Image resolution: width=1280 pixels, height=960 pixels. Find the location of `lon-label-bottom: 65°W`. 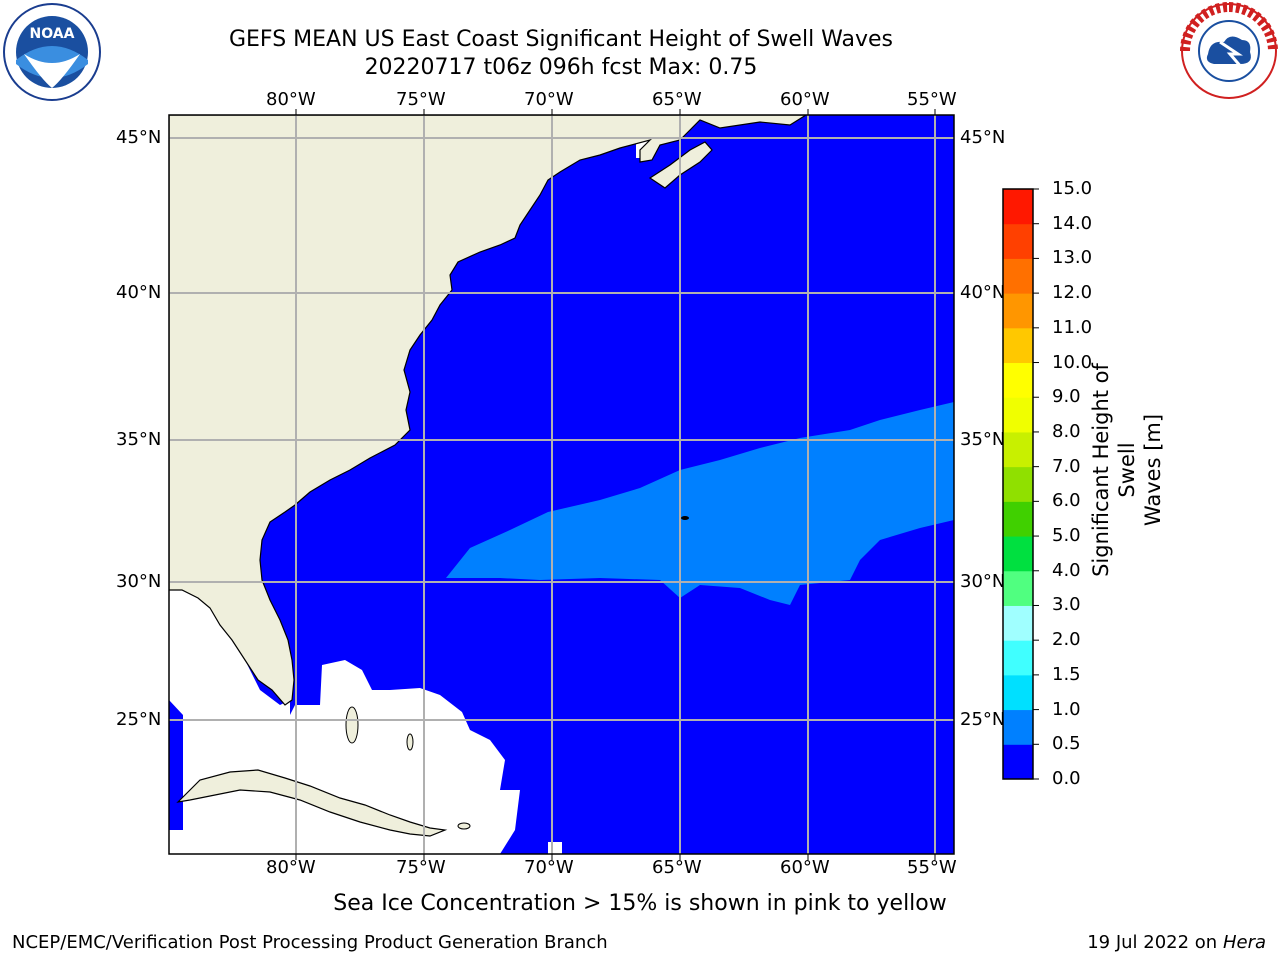

lon-label-bottom: 65°W is located at coordinates (677, 867).